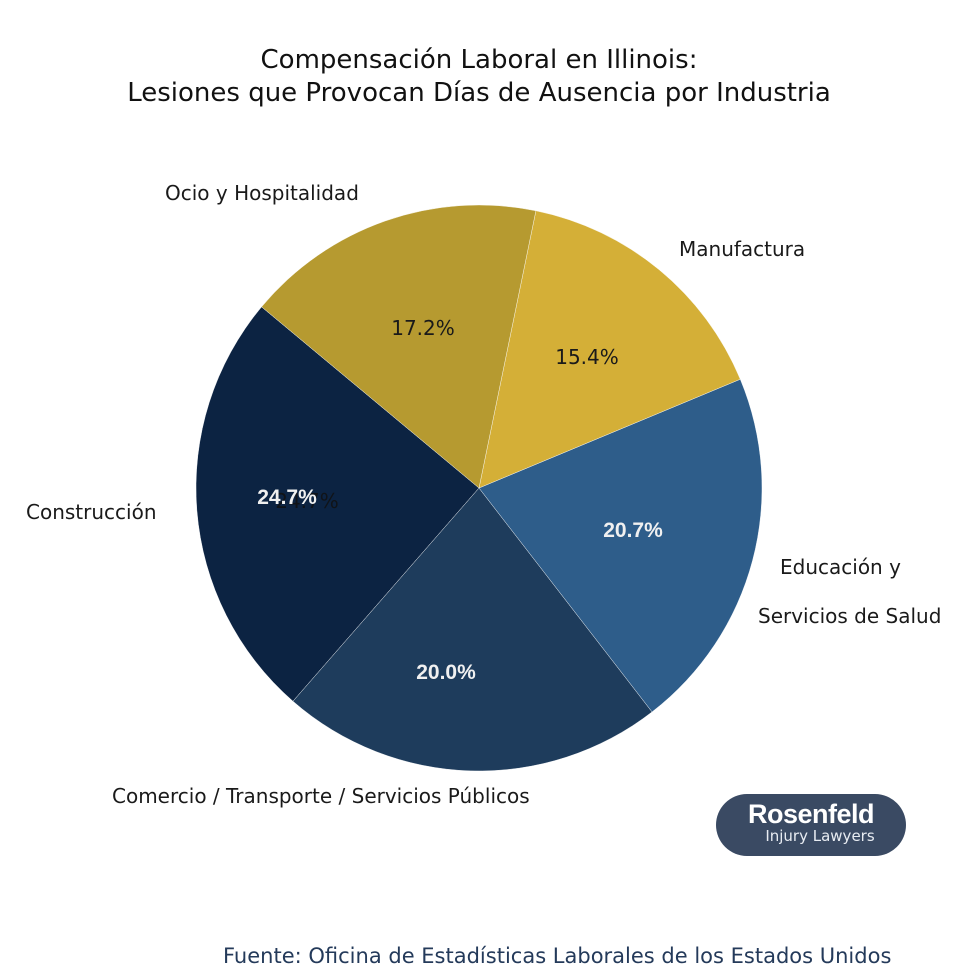  I want to click on pct-comercio: 20.0%, so click(446, 672).